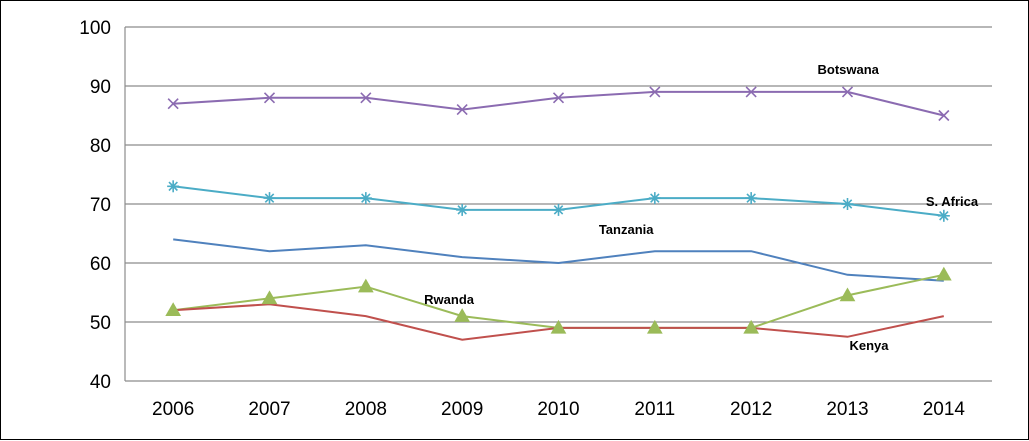  I want to click on marker-rwanda-2010, so click(558, 326).